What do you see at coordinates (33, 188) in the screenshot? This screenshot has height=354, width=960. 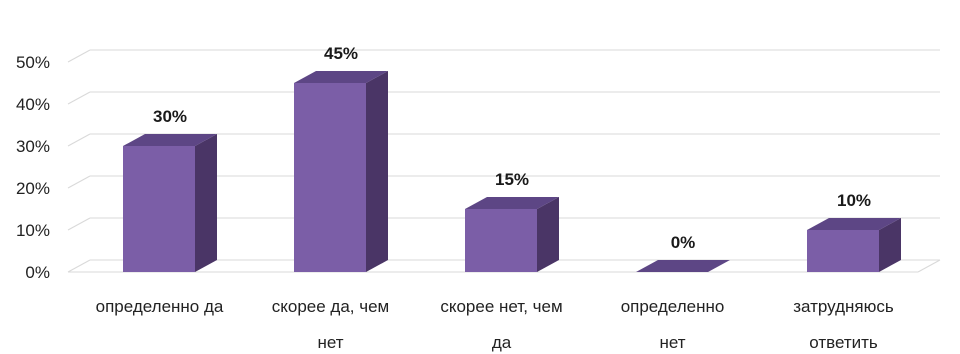 I see `y-tick-label: 20%` at bounding box center [33, 188].